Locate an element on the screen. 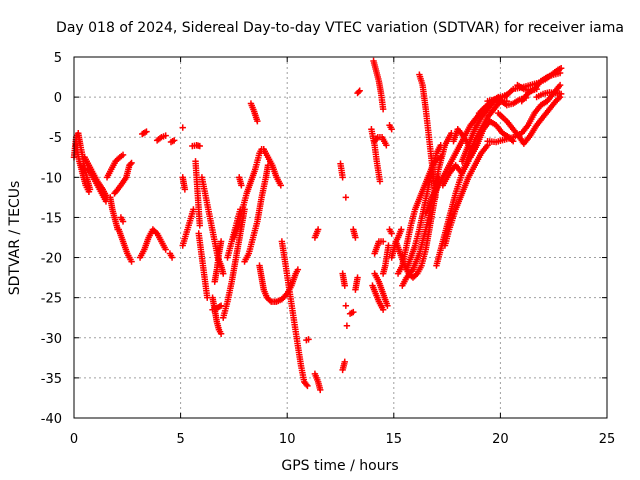 This screenshot has width=640, height=480. y-tick-label: -15 is located at coordinates (51, 218).